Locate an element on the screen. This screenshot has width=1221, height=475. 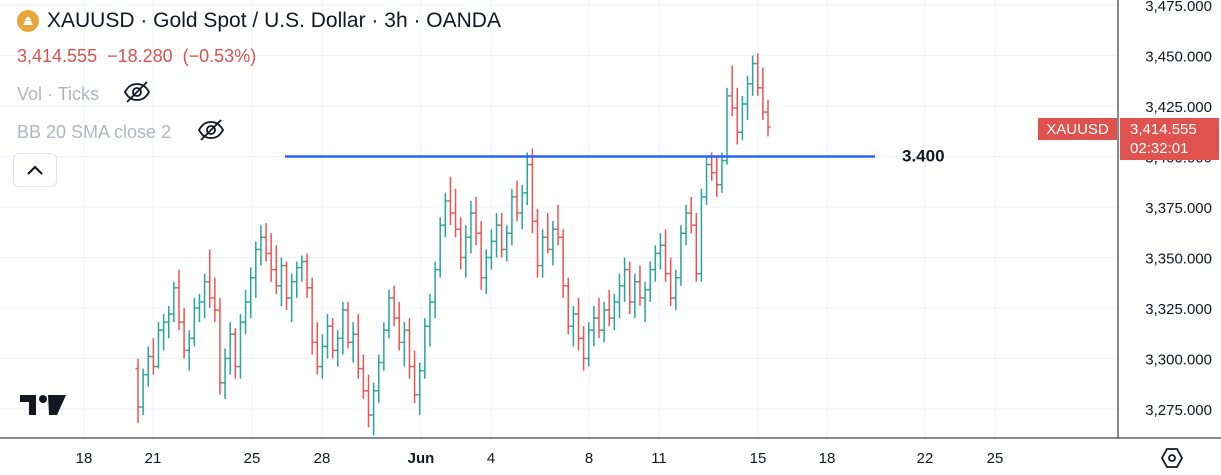
horizontal-line-label: 3.400 is located at coordinates (923, 156).